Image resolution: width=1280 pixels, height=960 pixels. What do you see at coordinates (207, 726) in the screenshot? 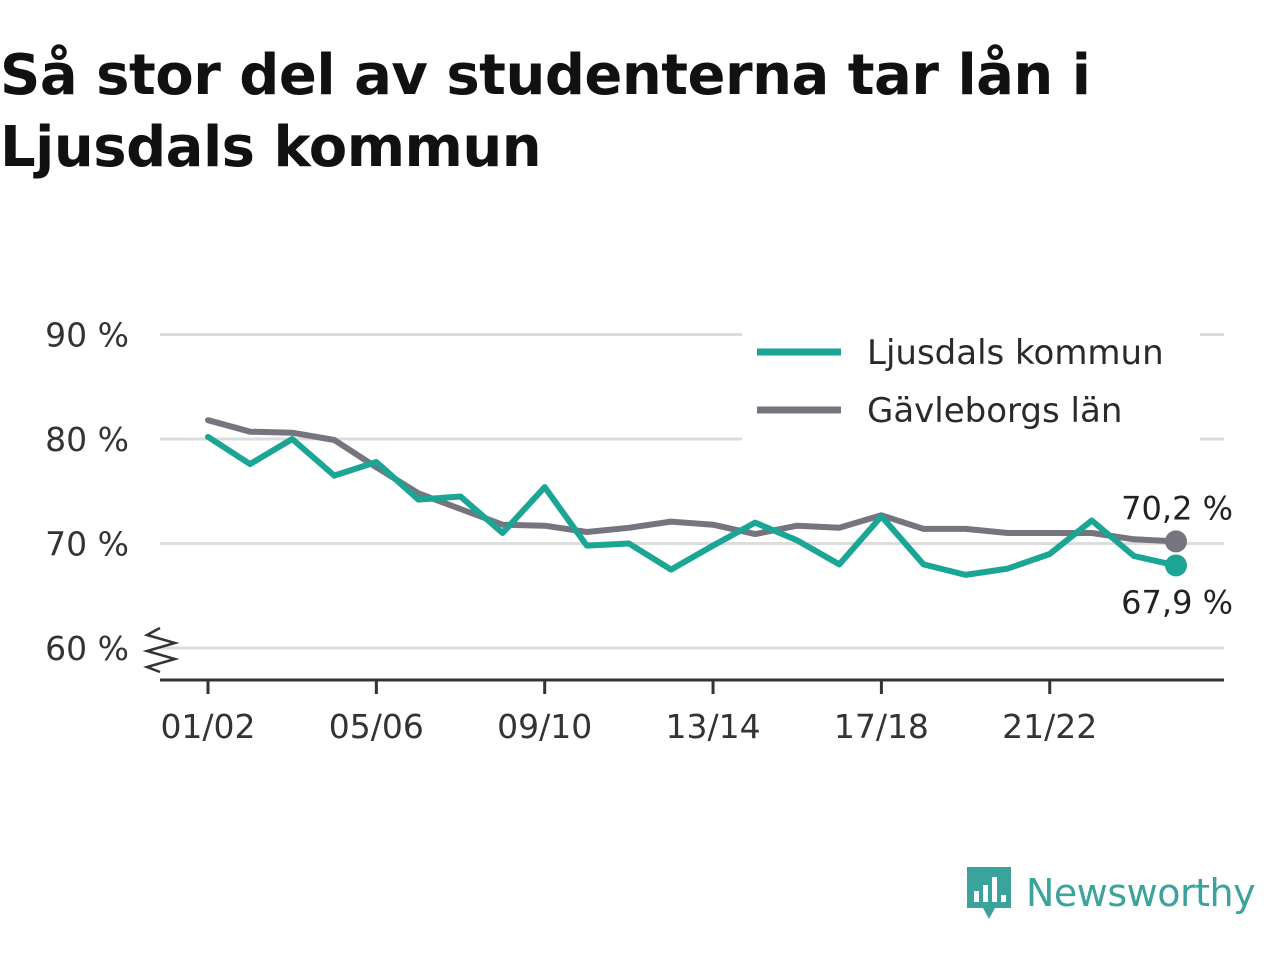
I see `x-tick-label: 01/02` at bounding box center [207, 726].